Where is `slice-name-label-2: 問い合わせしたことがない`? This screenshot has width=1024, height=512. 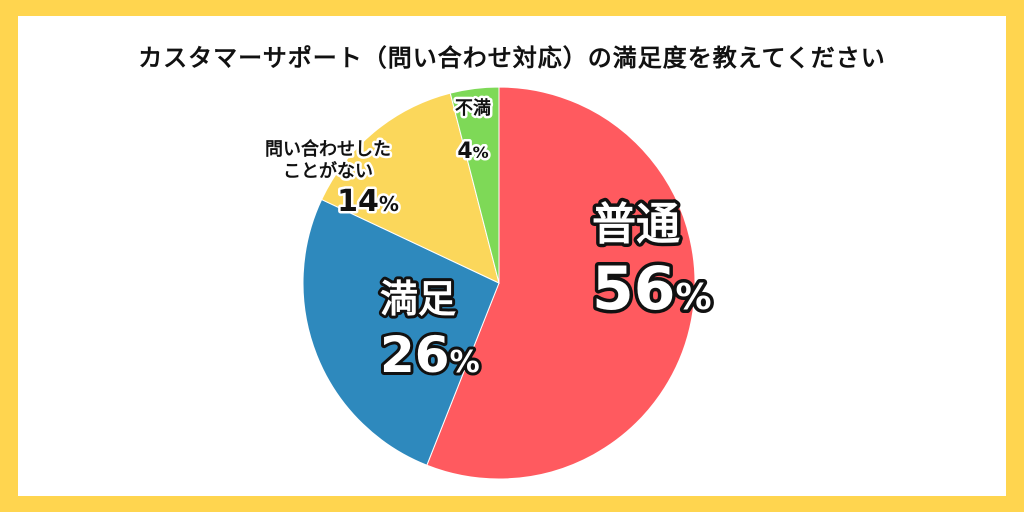
slice-name-label-2: 問い合わせしたことがない is located at coordinates (328, 160).